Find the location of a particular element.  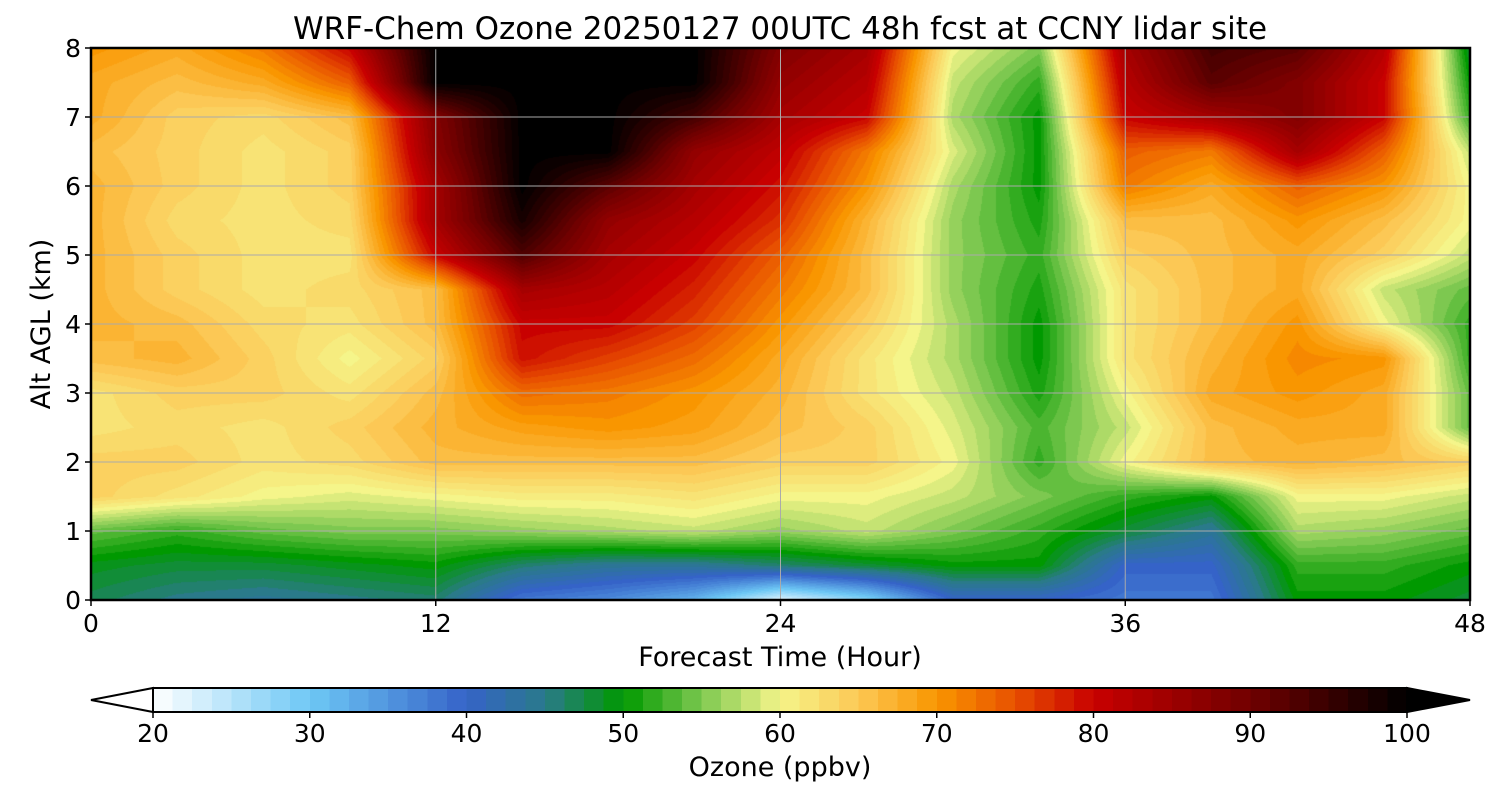

x-axis: 0 12 24 36 48 is located at coordinates (784, 619).